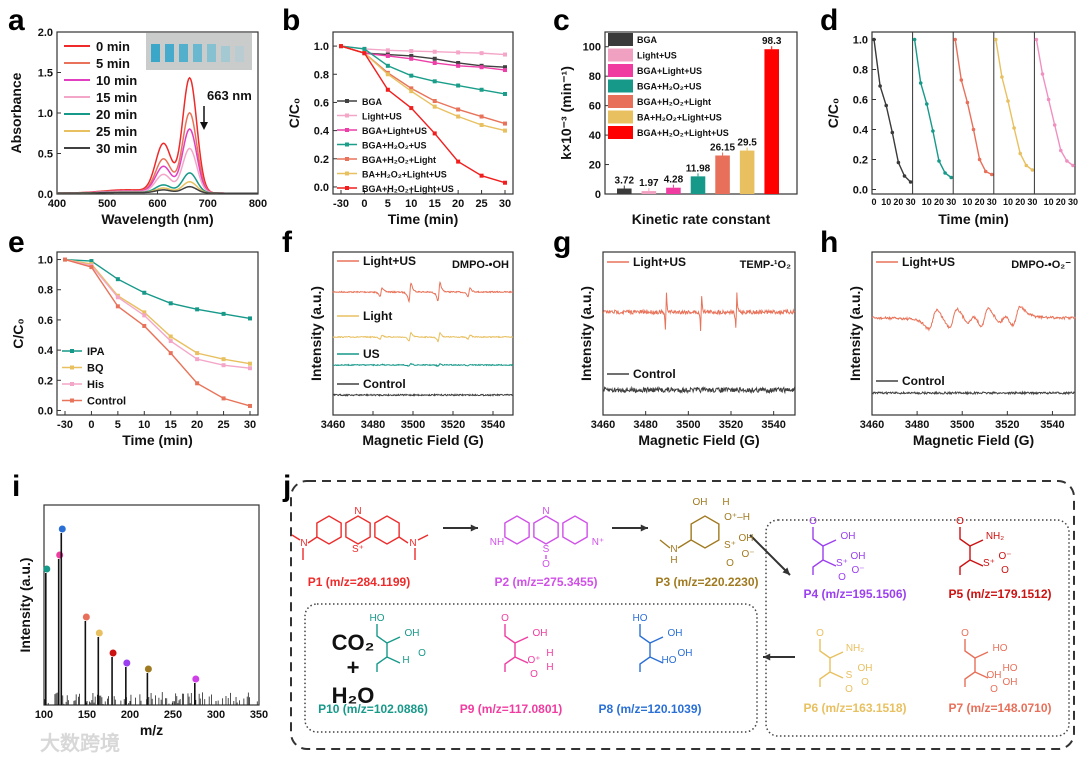 Image resolution: width=1080 pixels, height=757 pixels. I want to click on peak-annotation: 663 nm, so click(229, 95).